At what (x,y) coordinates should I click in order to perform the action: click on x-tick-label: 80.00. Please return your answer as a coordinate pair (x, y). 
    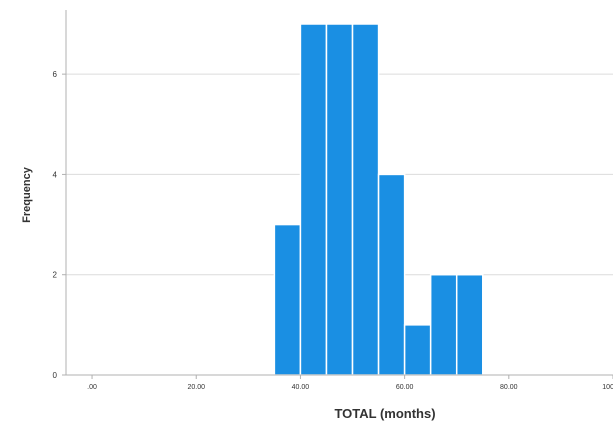
    Looking at the image, I should click on (509, 387).